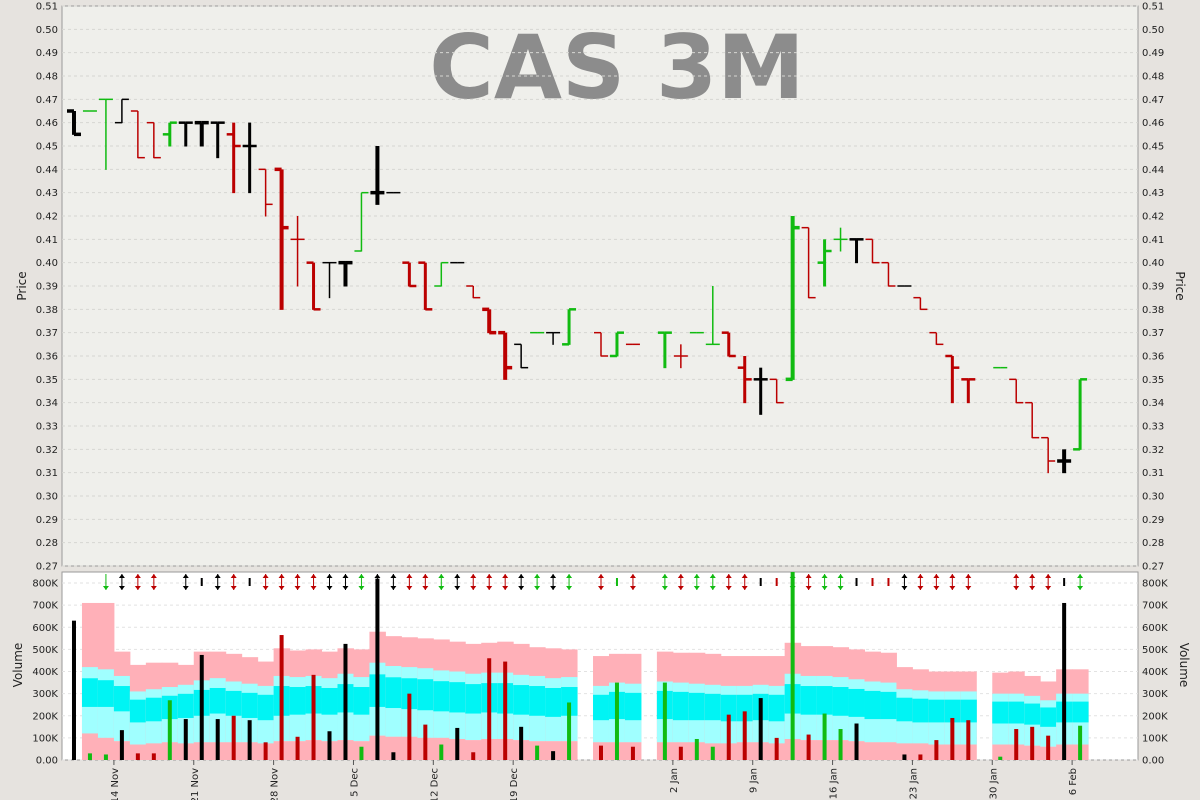 Image resolution: width=1200 pixels, height=800 pixels. I want to click on price-tick-label-right: 0.28, so click(1153, 543).